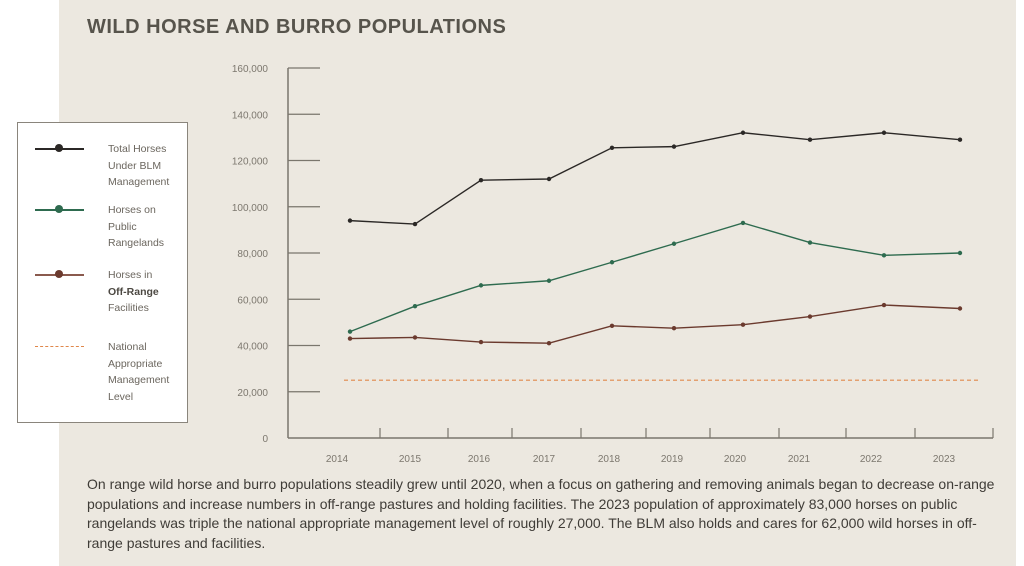 The image size is (1024, 566). I want to click on y-tick-label: 80,000, so click(252, 254).